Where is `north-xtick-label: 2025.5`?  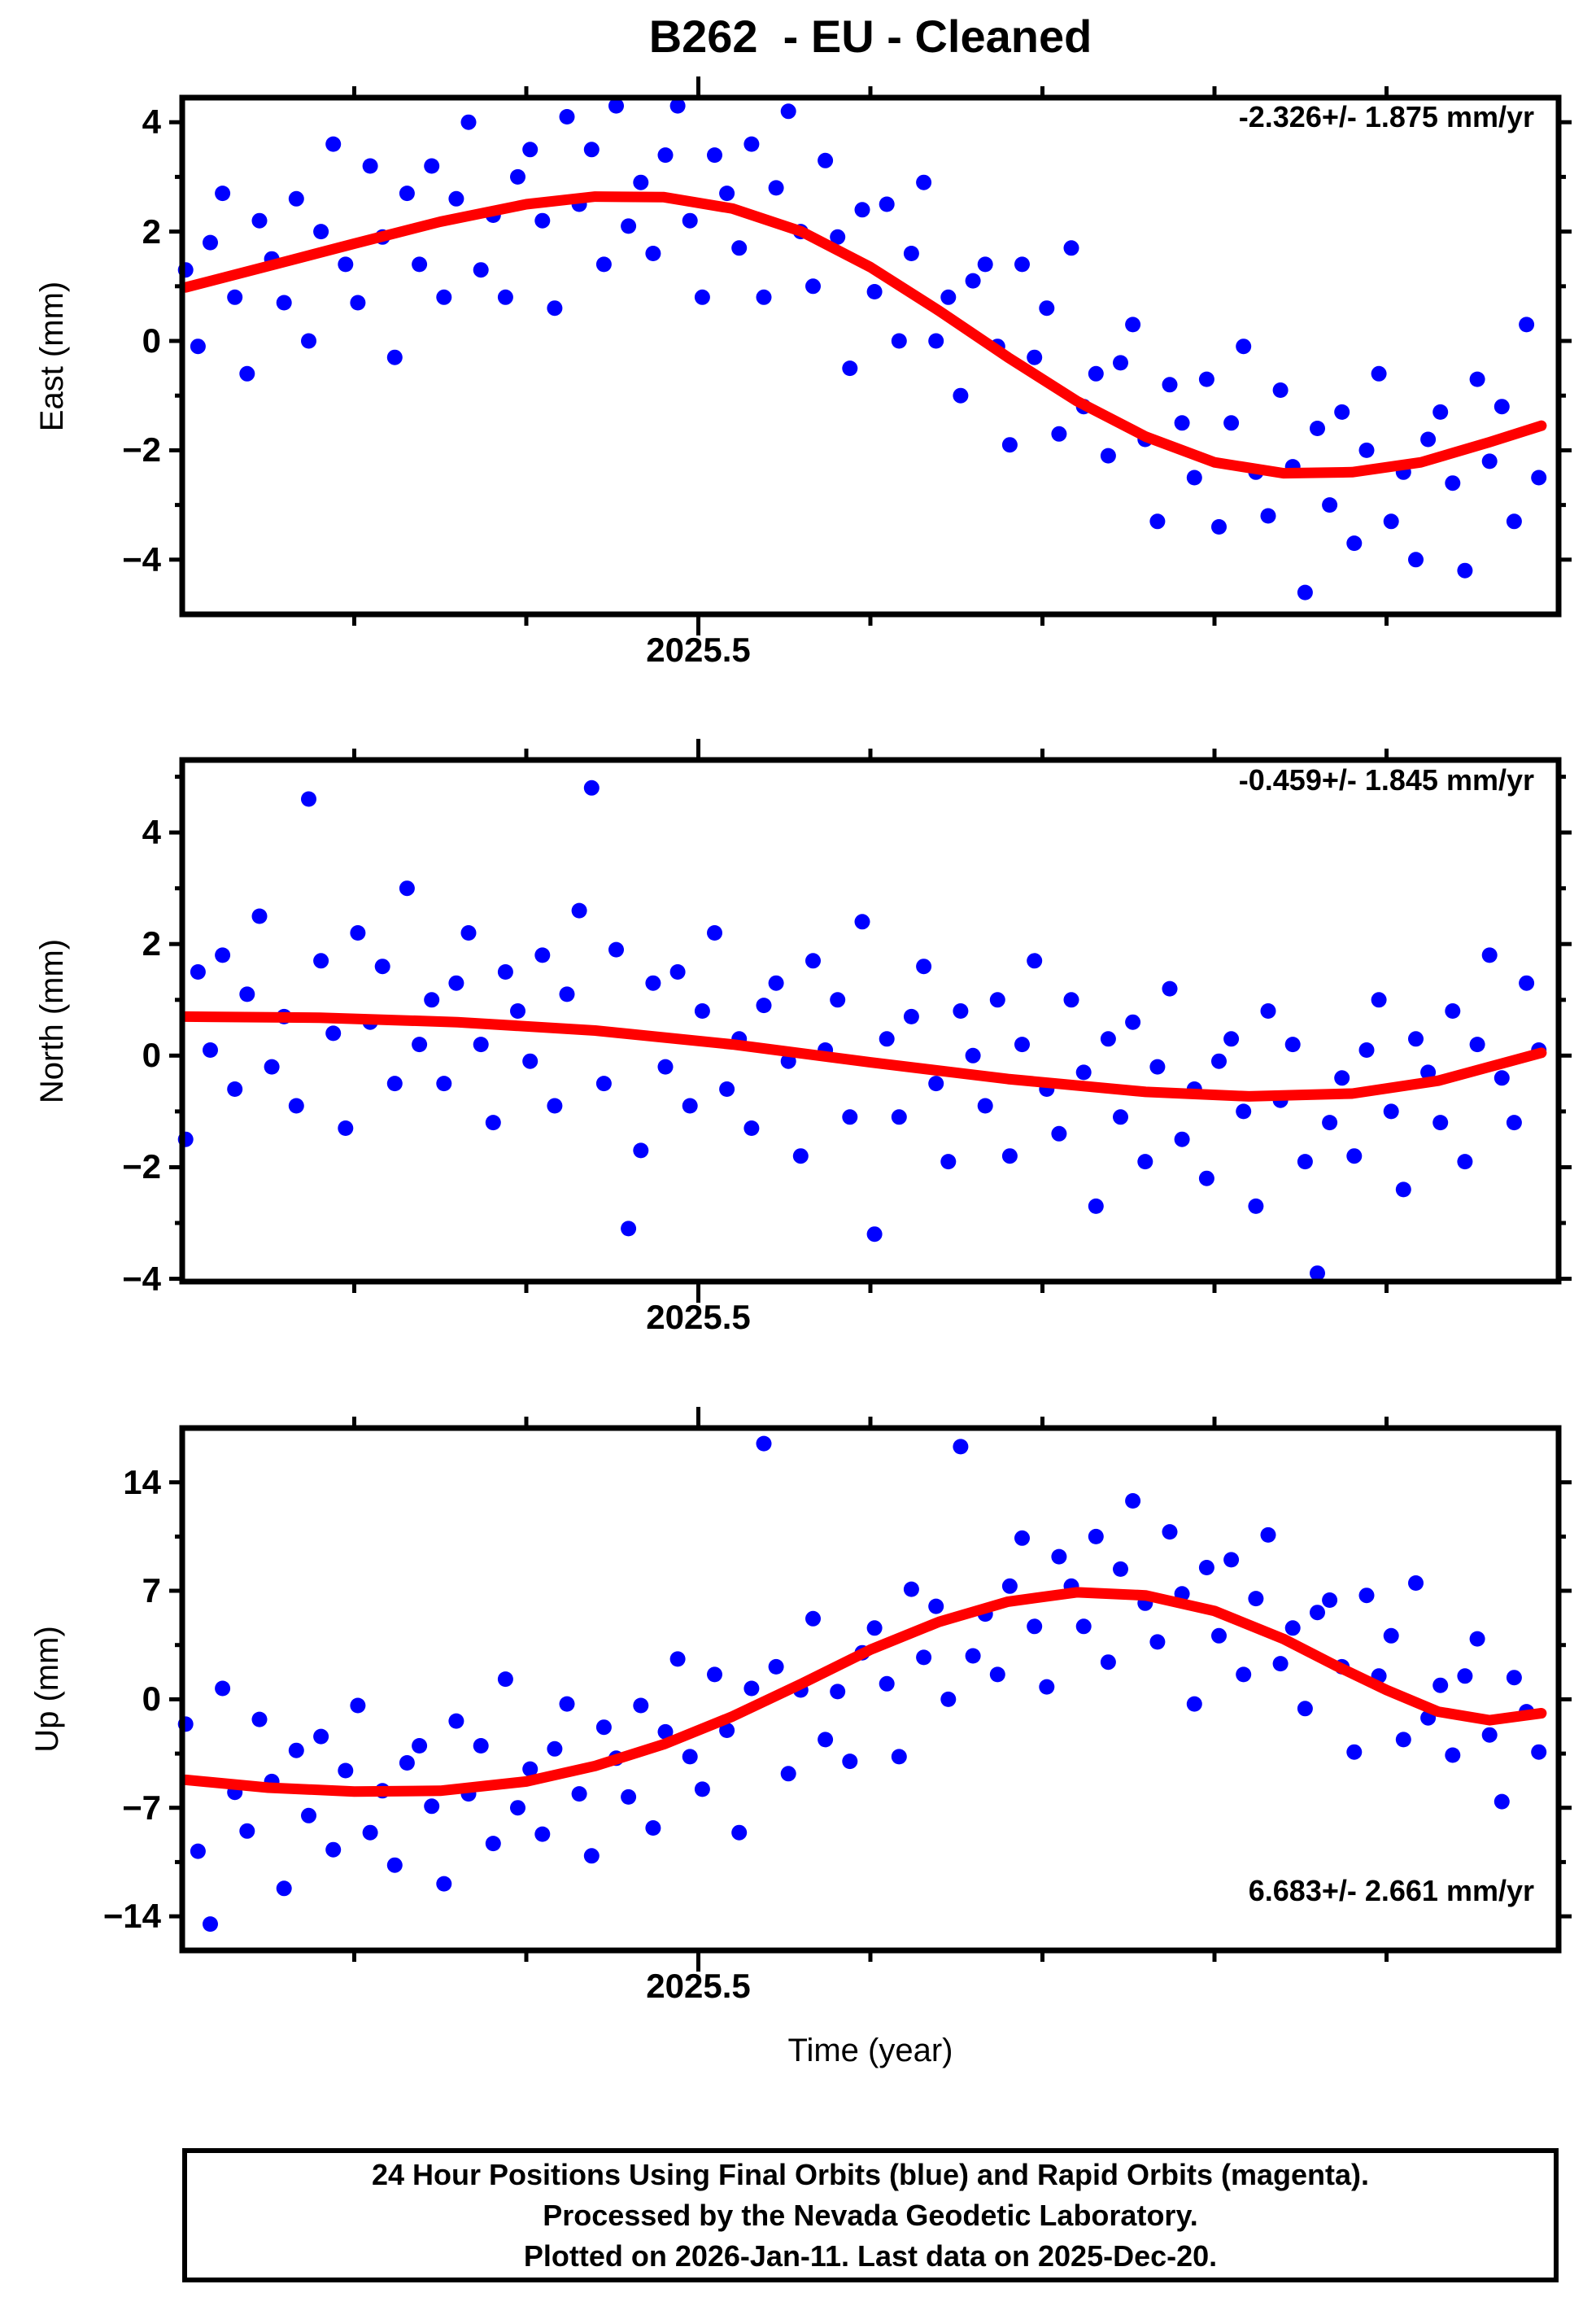 north-xtick-label: 2025.5 is located at coordinates (698, 1317).